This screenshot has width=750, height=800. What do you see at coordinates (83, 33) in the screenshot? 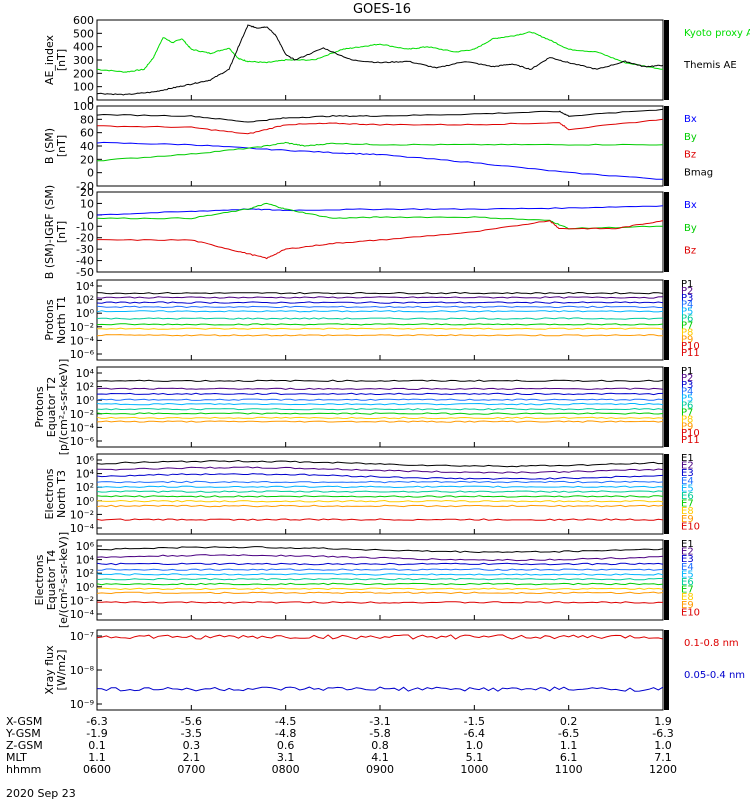
I see `y-tick-label: 500` at bounding box center [83, 33].